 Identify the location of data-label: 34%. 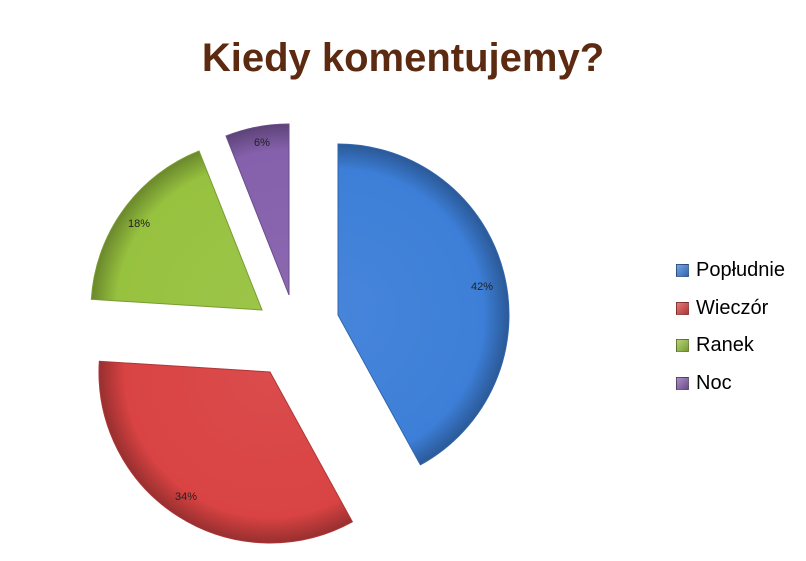
(186, 497).